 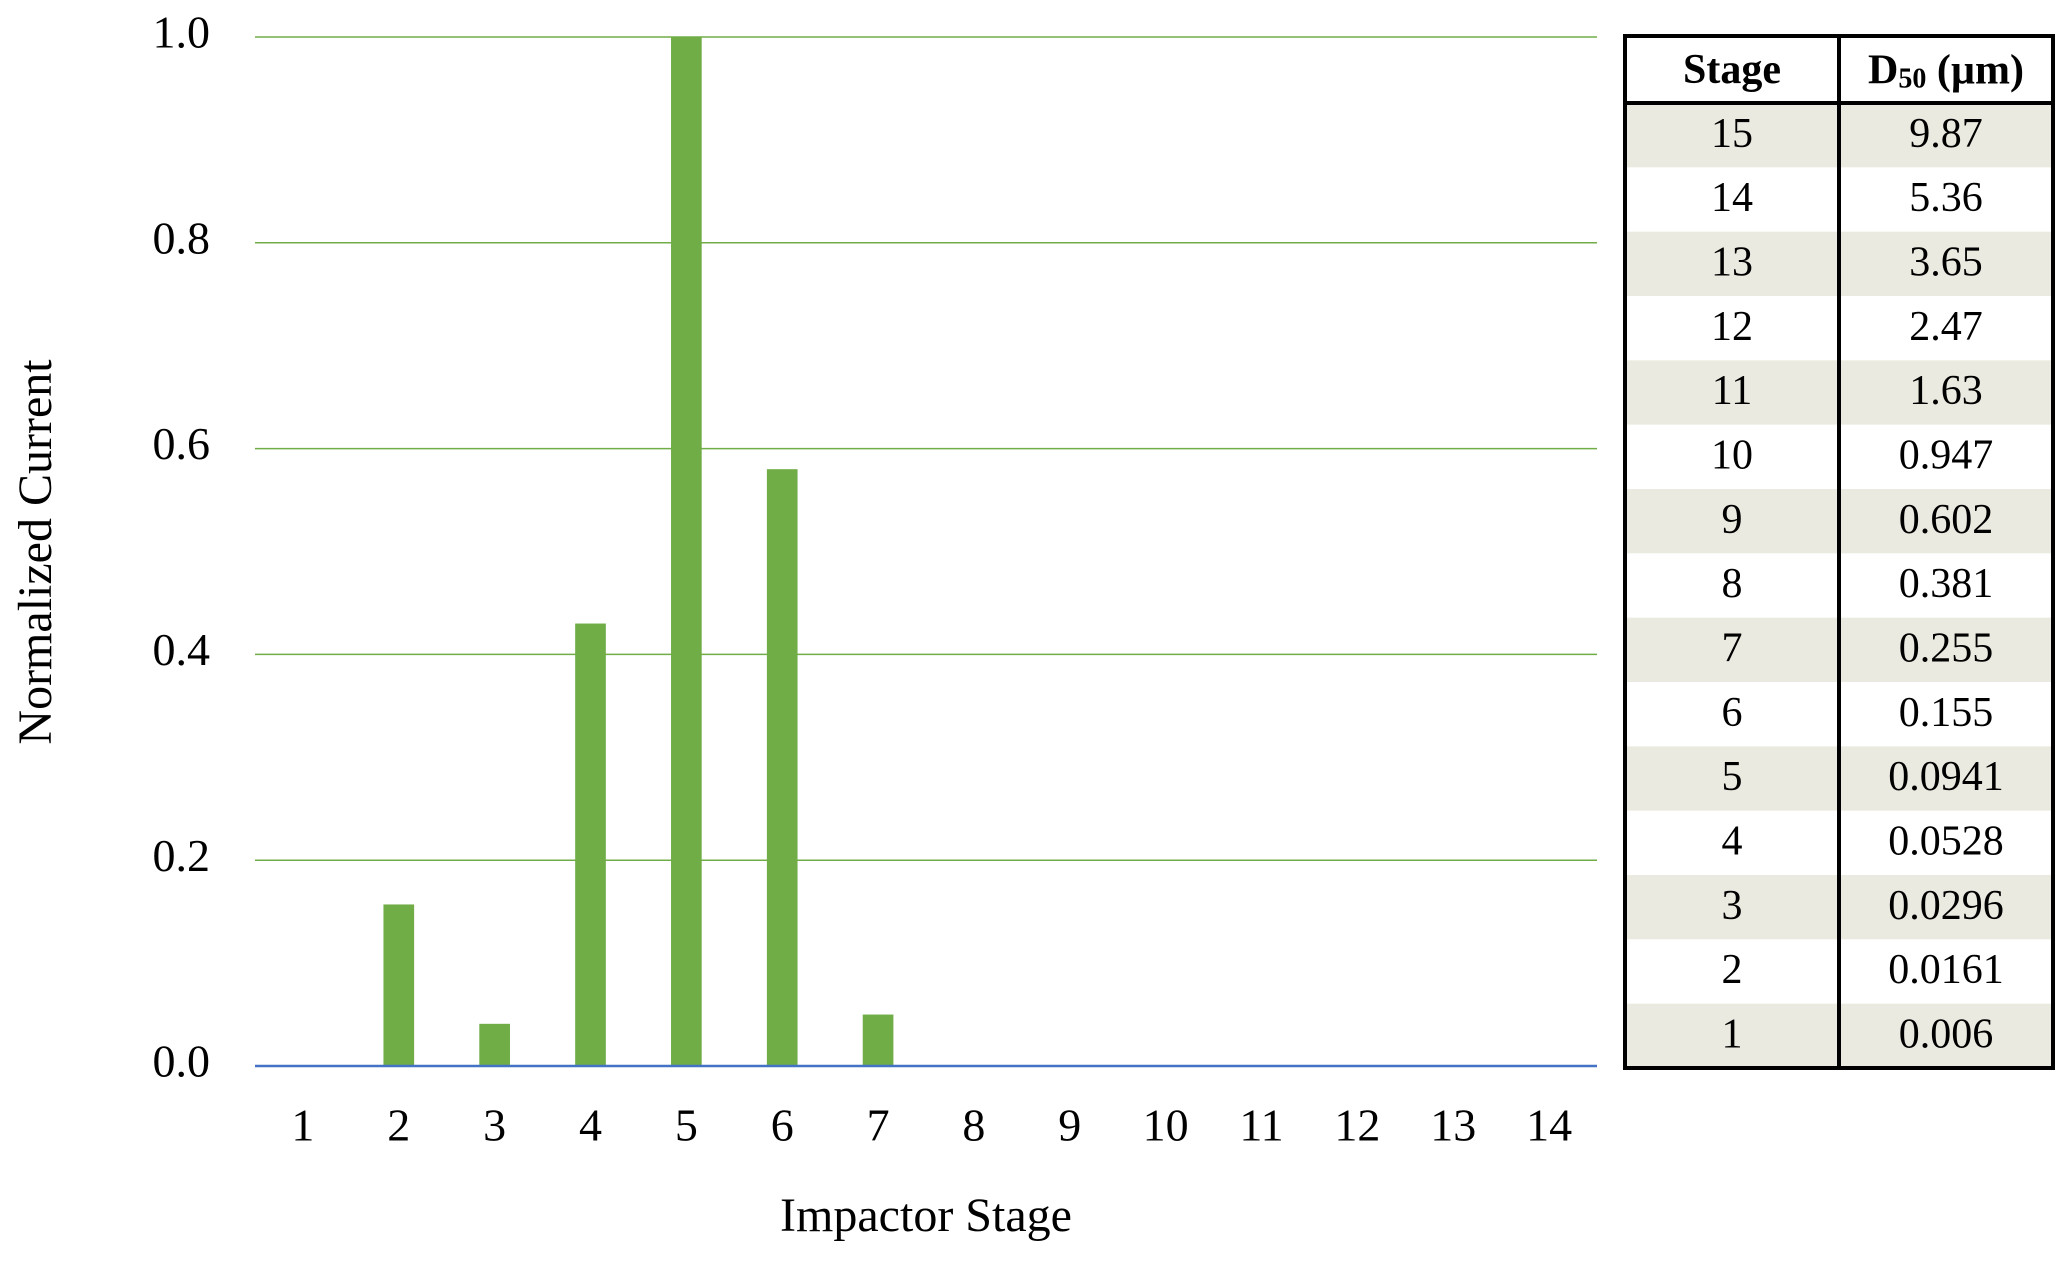 I want to click on y-tick-label: 0.4, so click(x=182, y=649).